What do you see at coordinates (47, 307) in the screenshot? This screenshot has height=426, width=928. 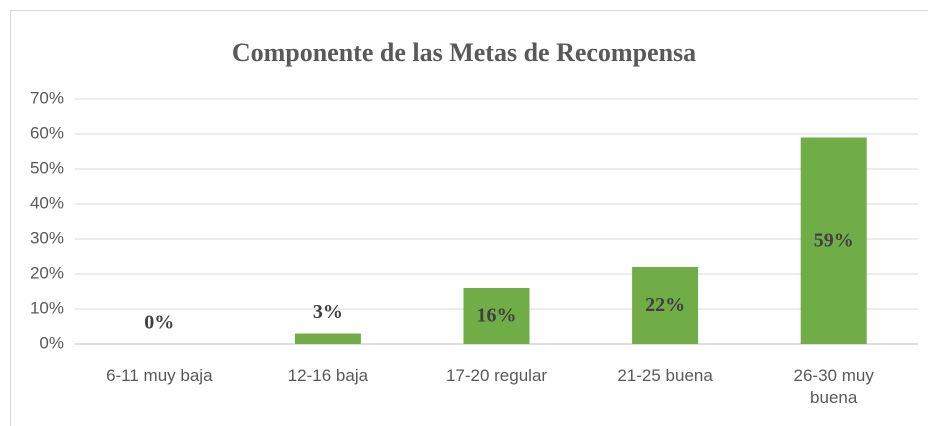 I see `y-tick-label: 10%` at bounding box center [47, 307].